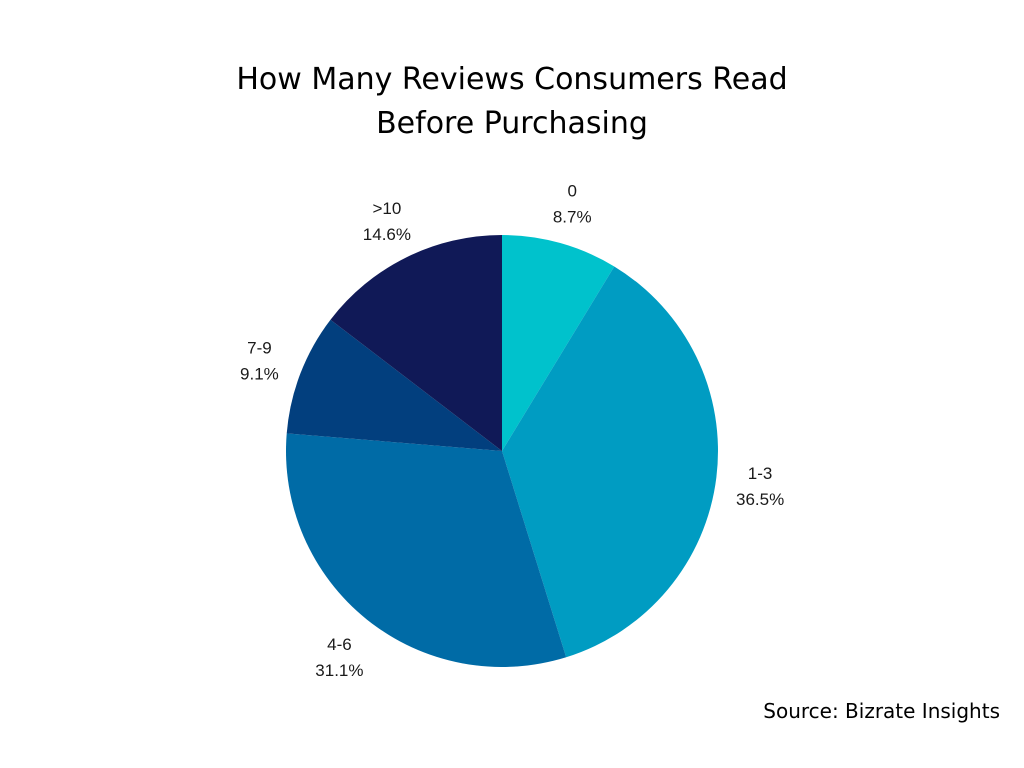 This screenshot has width=1024, height=768. Describe the element at coordinates (881, 711) in the screenshot. I see `source-note: Source: Bizrate Insights` at that location.